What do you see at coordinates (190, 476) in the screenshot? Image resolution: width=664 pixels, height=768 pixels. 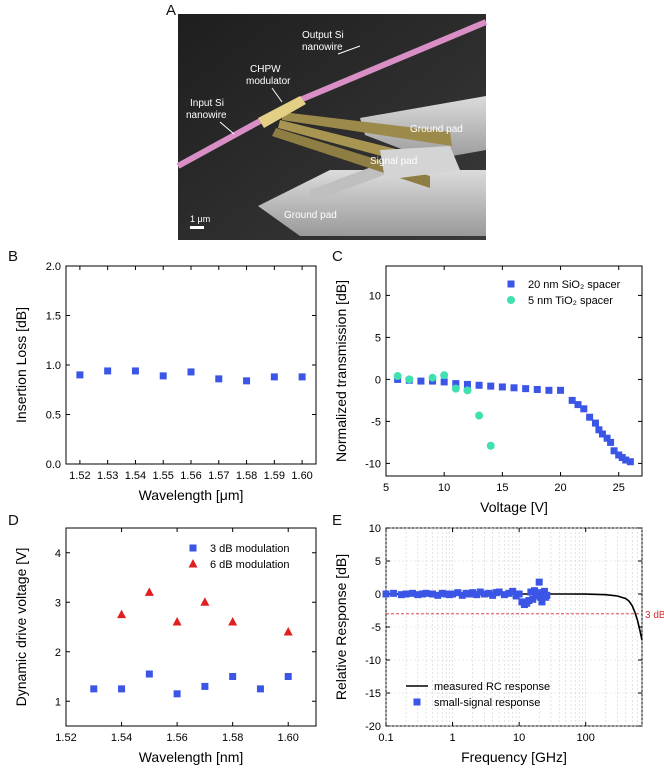 I see `x-tick-label: 1.56` at bounding box center [190, 476].